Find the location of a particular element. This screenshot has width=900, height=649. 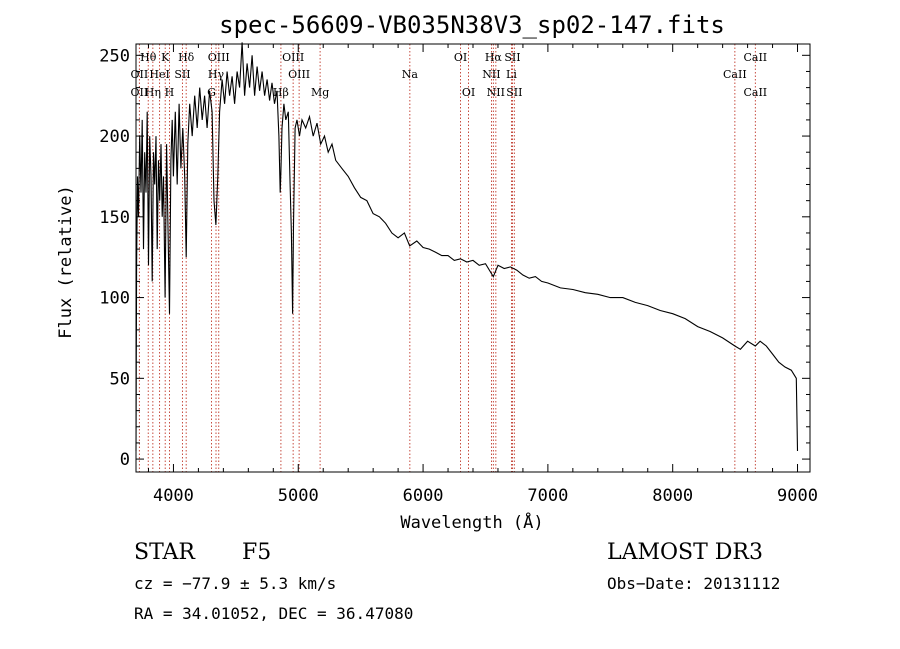

y-tick-label: 0 is located at coordinates (125, 460).